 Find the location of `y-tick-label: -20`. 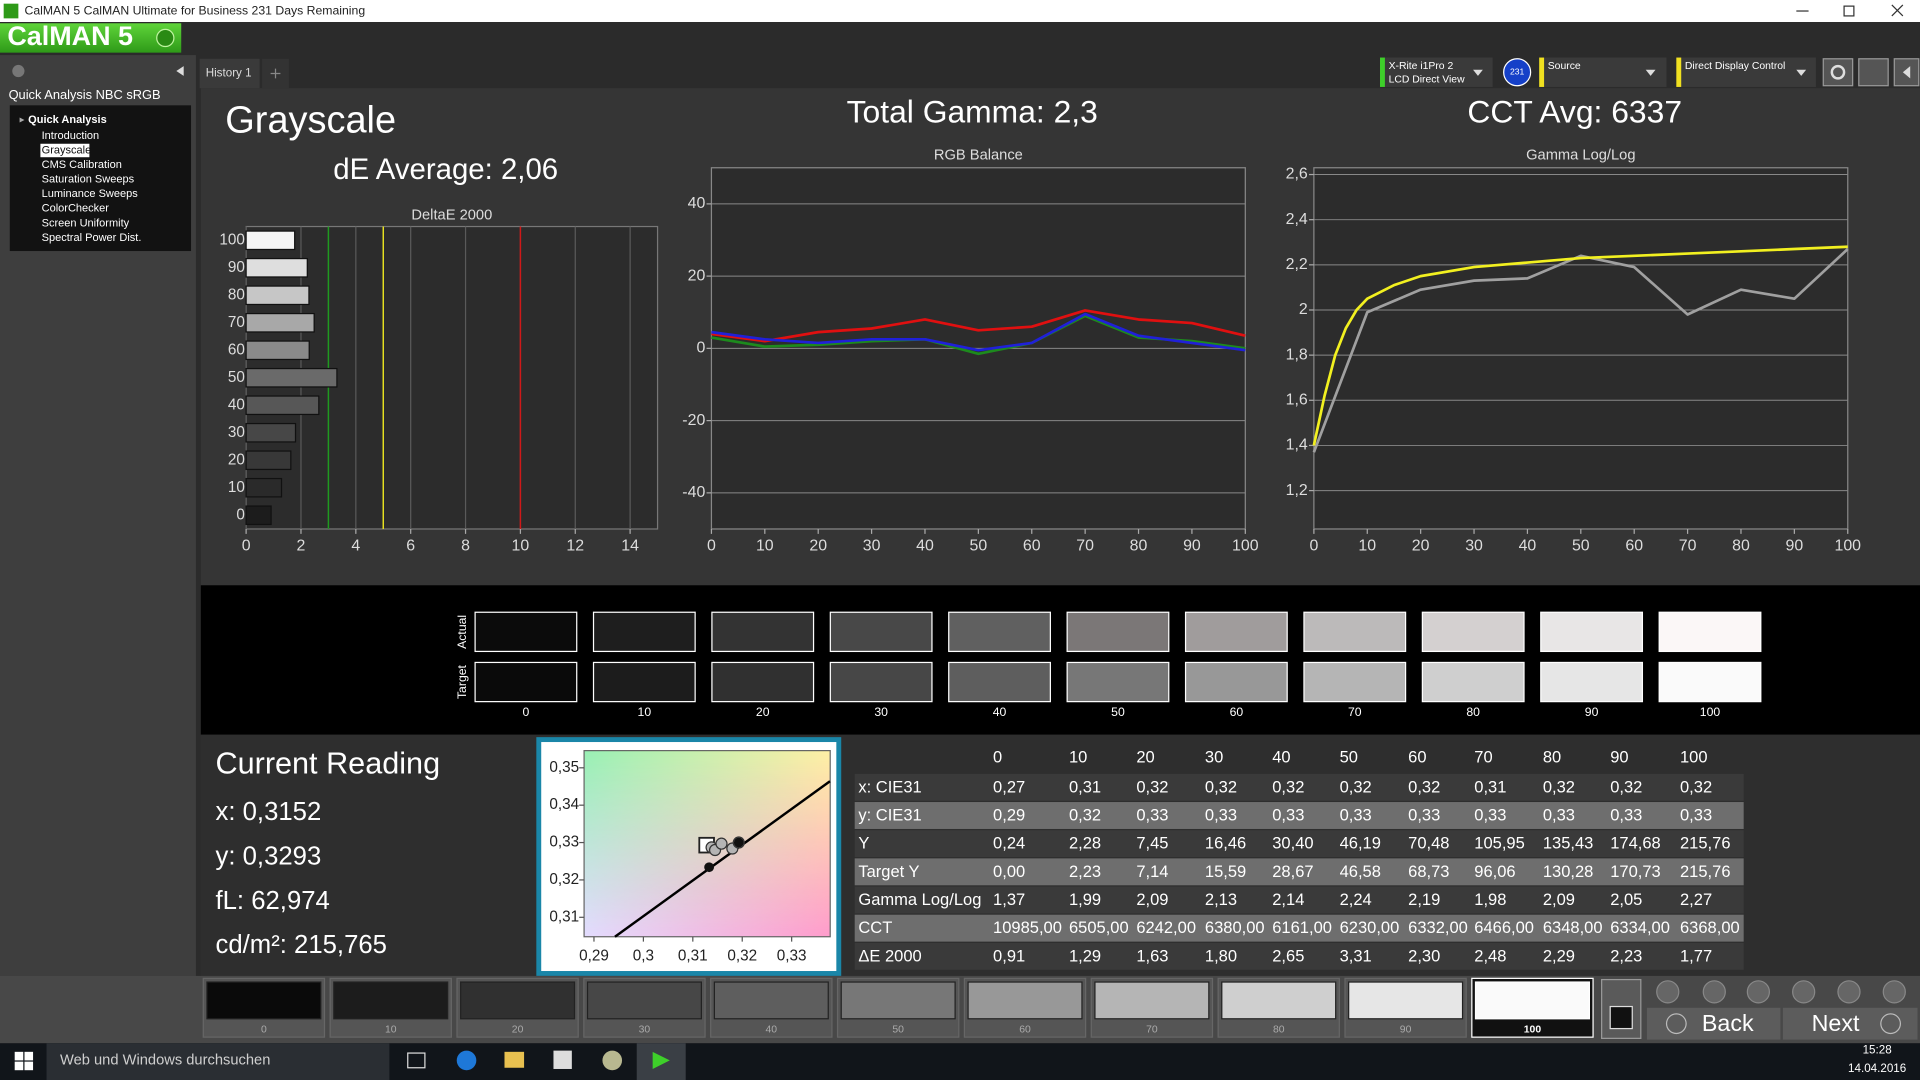

y-tick-label: -20 is located at coordinates (693, 420).